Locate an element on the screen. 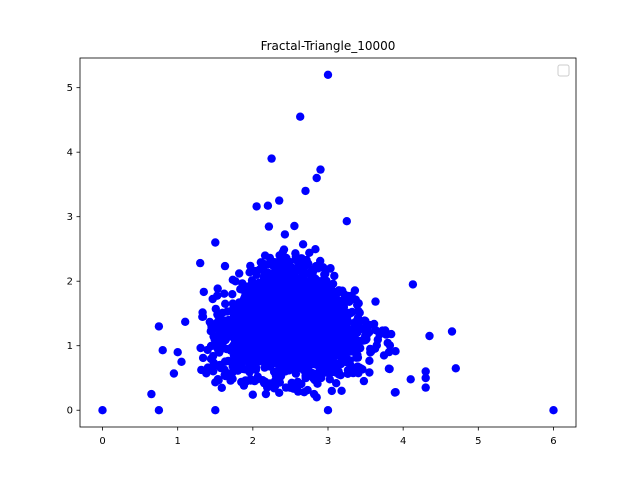  x-tick-label: 4 is located at coordinates (403, 441).